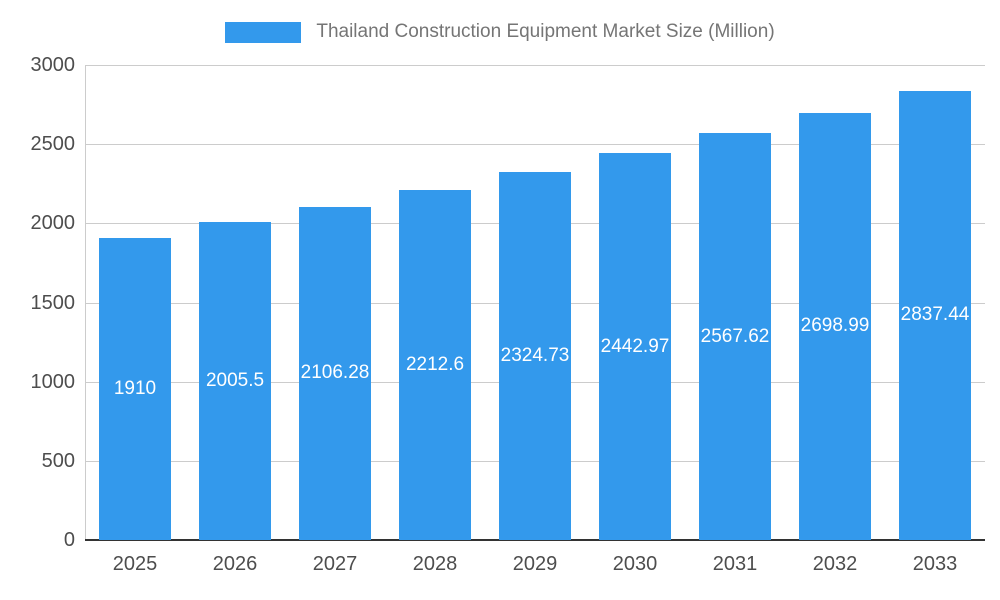 Image resolution: width=1000 pixels, height=600 pixels. Describe the element at coordinates (263, 32) in the screenshot. I see `legend-color-swatch` at that location.